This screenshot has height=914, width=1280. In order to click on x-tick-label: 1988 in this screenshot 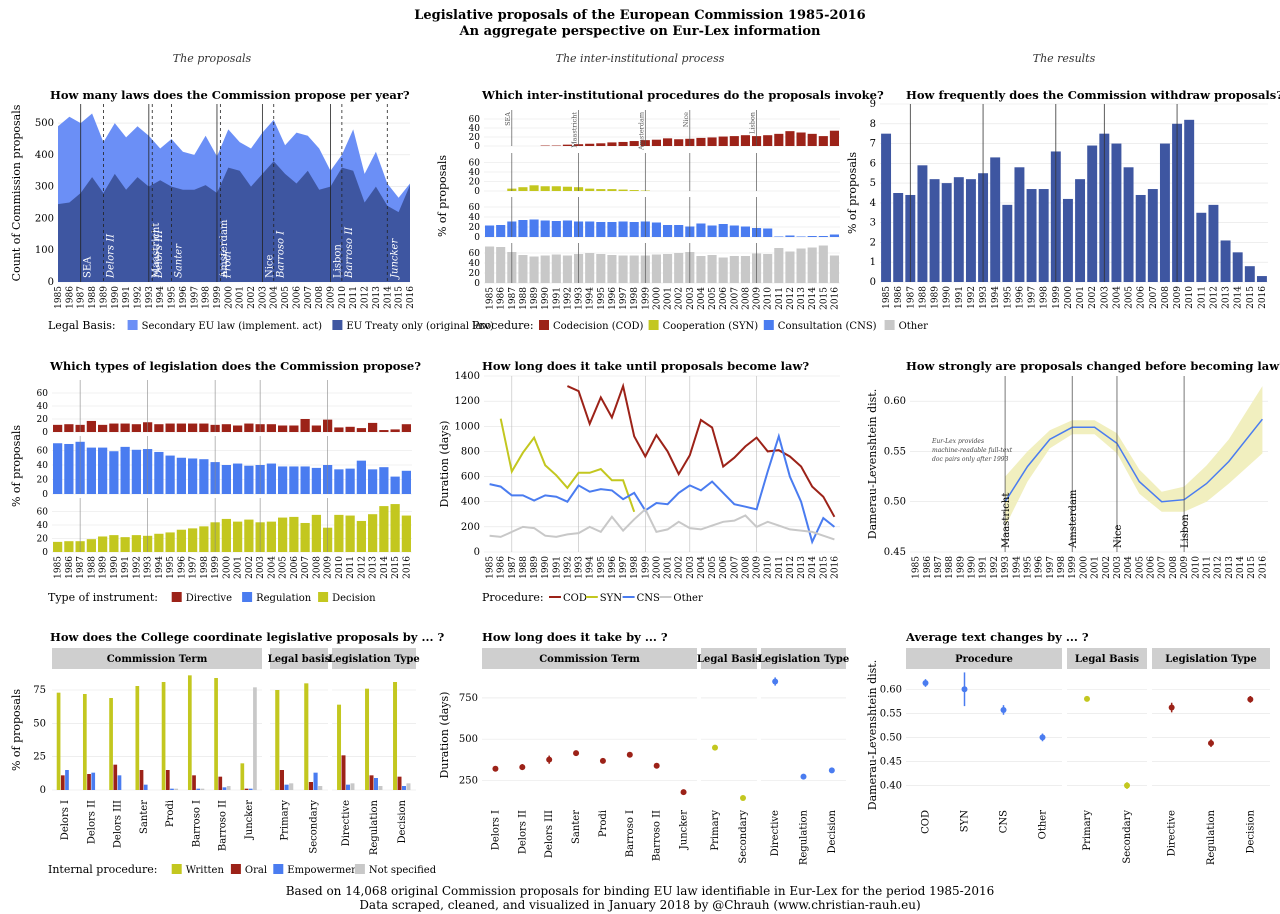, I will do `click(92, 567)`.